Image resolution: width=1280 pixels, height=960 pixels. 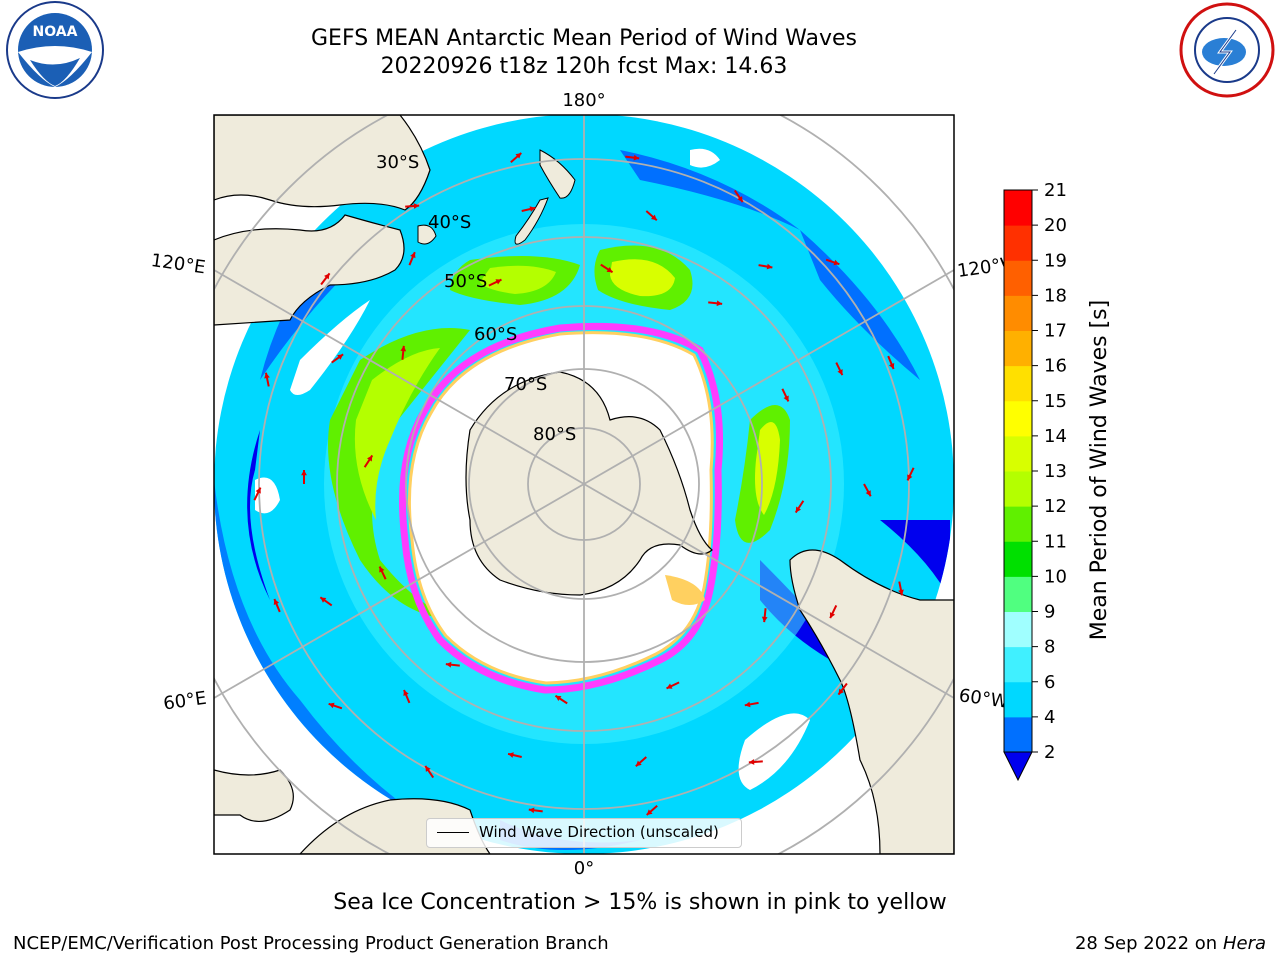 What do you see at coordinates (1227, 50) in the screenshot?
I see `nws-logo` at bounding box center [1227, 50].